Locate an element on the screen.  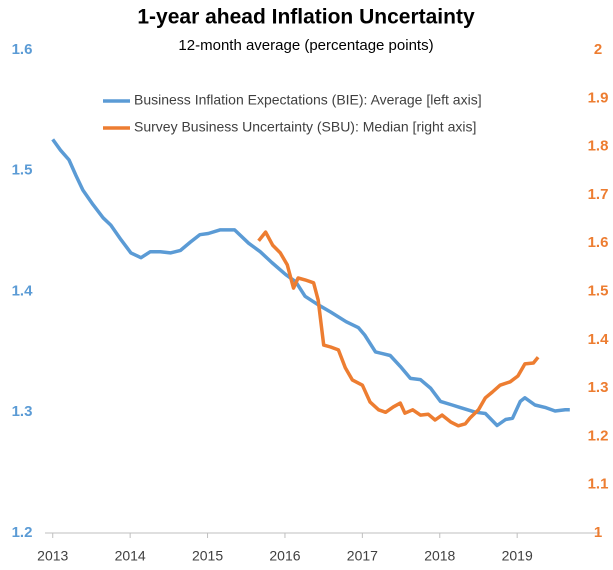
y2-tick-label: 1.4 is located at coordinates (599, 339).